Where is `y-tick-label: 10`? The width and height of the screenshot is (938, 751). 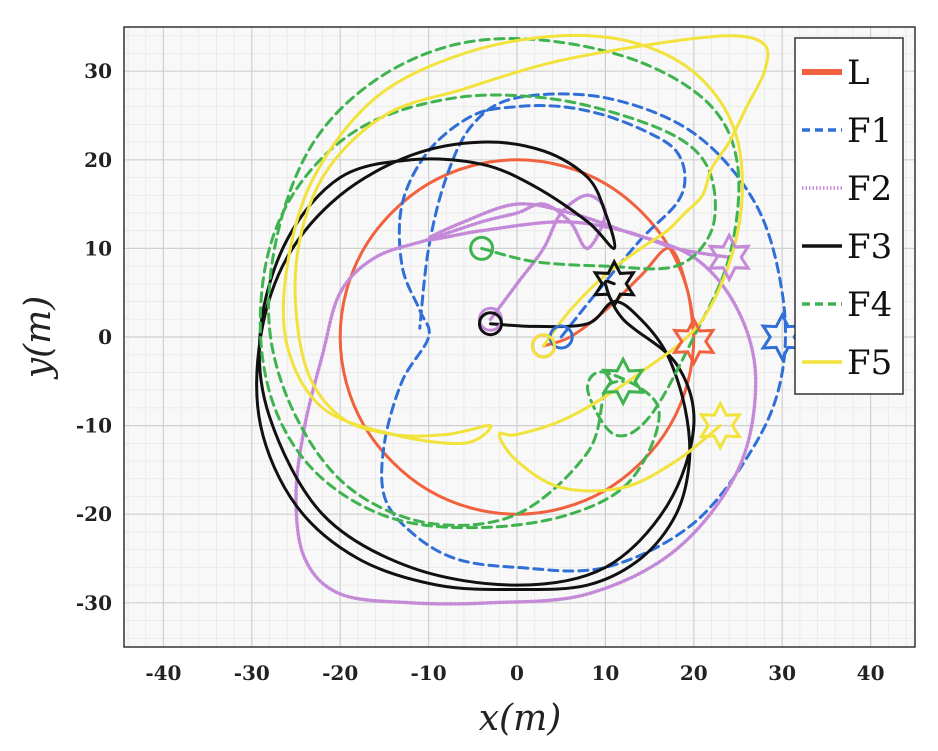
y-tick-label: 10 is located at coordinates (98, 248).